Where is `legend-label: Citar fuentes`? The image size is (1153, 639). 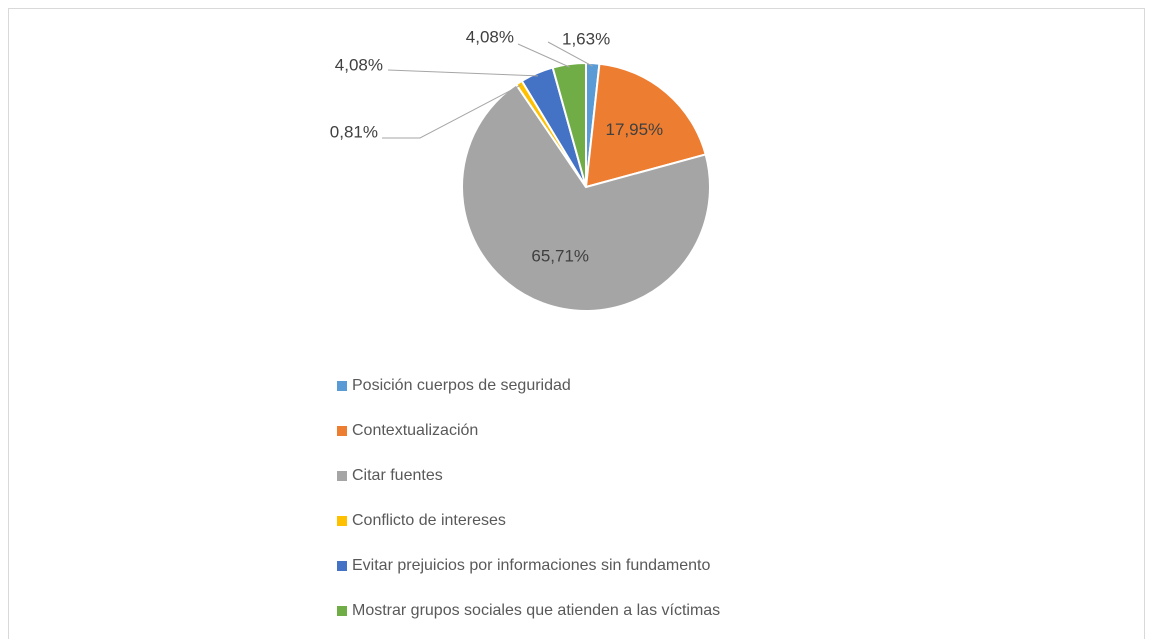 legend-label: Citar fuentes is located at coordinates (397, 475).